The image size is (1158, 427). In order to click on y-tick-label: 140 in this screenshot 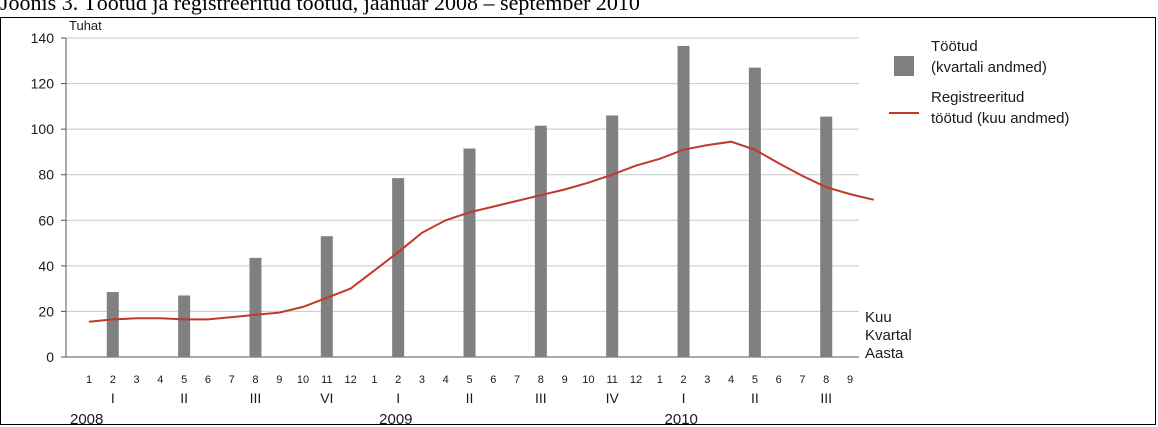, I will do `click(43, 38)`.